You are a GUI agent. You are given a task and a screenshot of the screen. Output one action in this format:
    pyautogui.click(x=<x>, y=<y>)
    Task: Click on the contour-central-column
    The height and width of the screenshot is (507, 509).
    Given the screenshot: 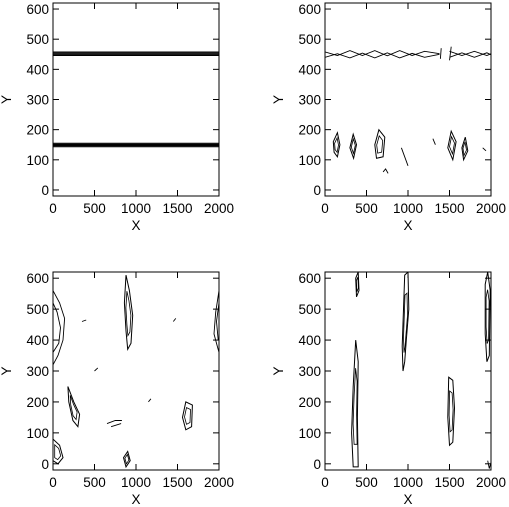 What is the action you would take?
    pyautogui.click(x=128, y=312)
    